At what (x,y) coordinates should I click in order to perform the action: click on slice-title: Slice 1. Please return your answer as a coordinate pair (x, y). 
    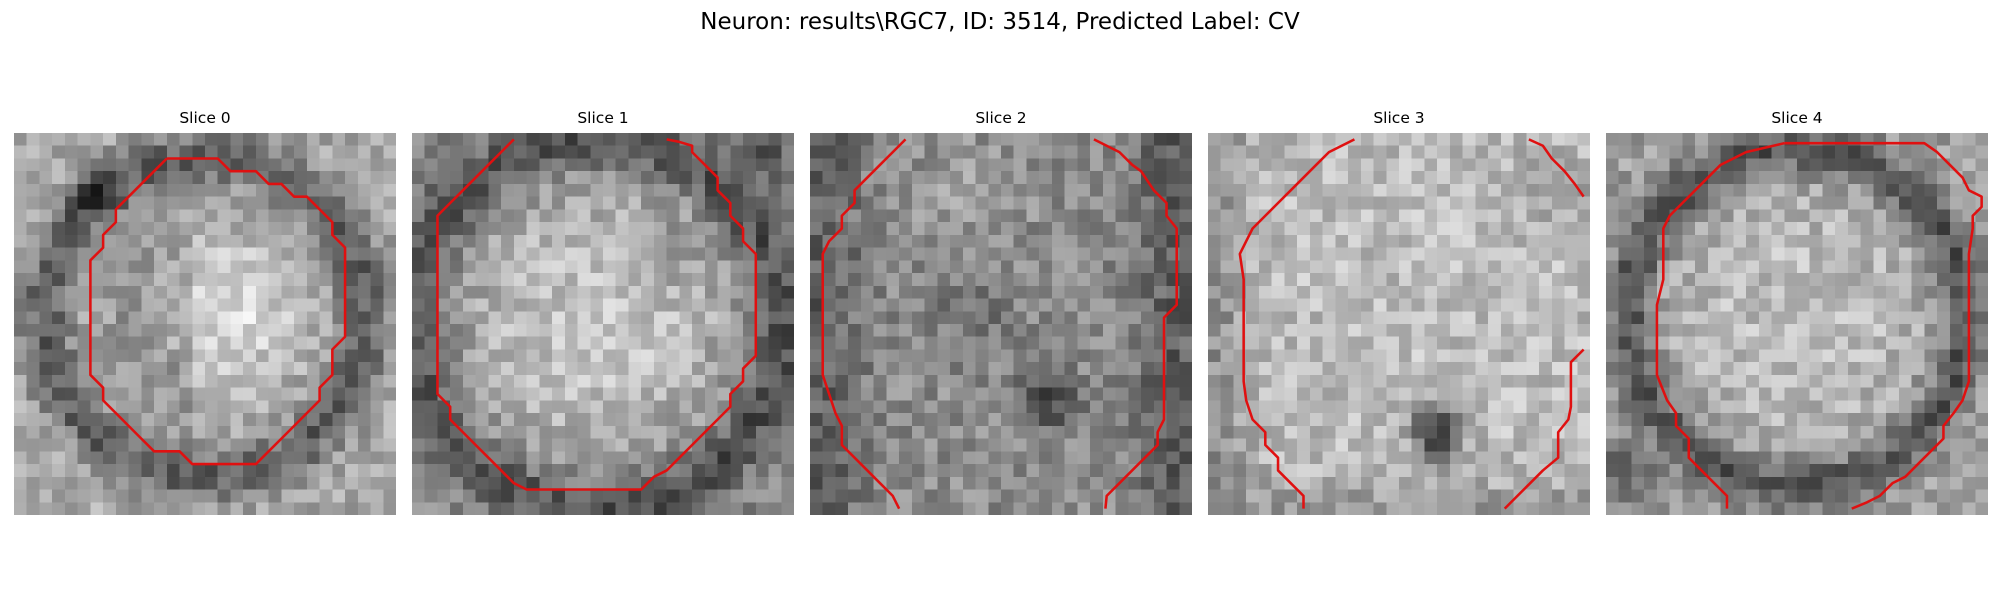
    Looking at the image, I should click on (603, 118).